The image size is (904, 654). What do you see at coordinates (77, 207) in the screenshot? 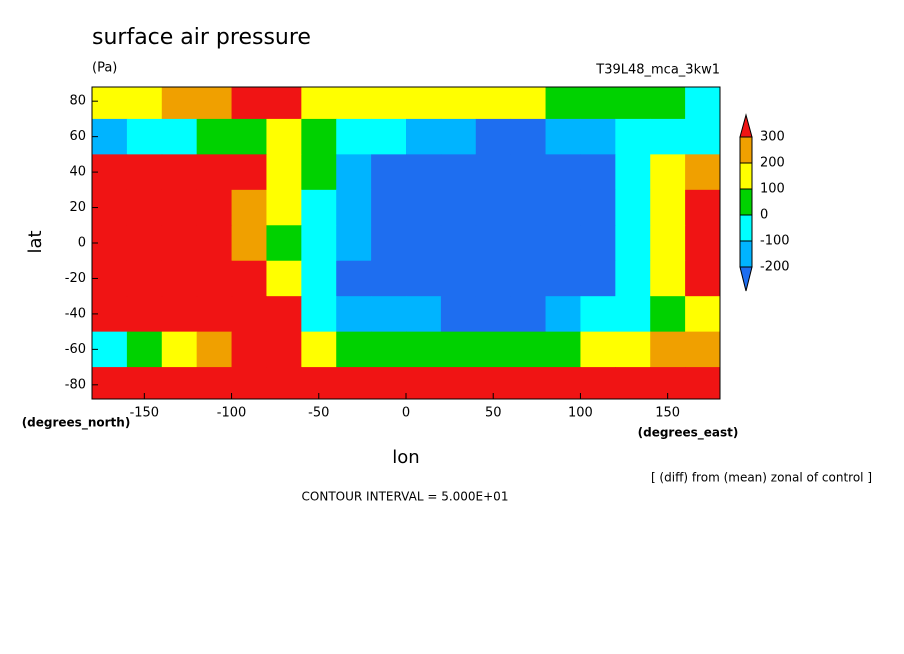
I see `y-tick-label: 20` at bounding box center [77, 207].